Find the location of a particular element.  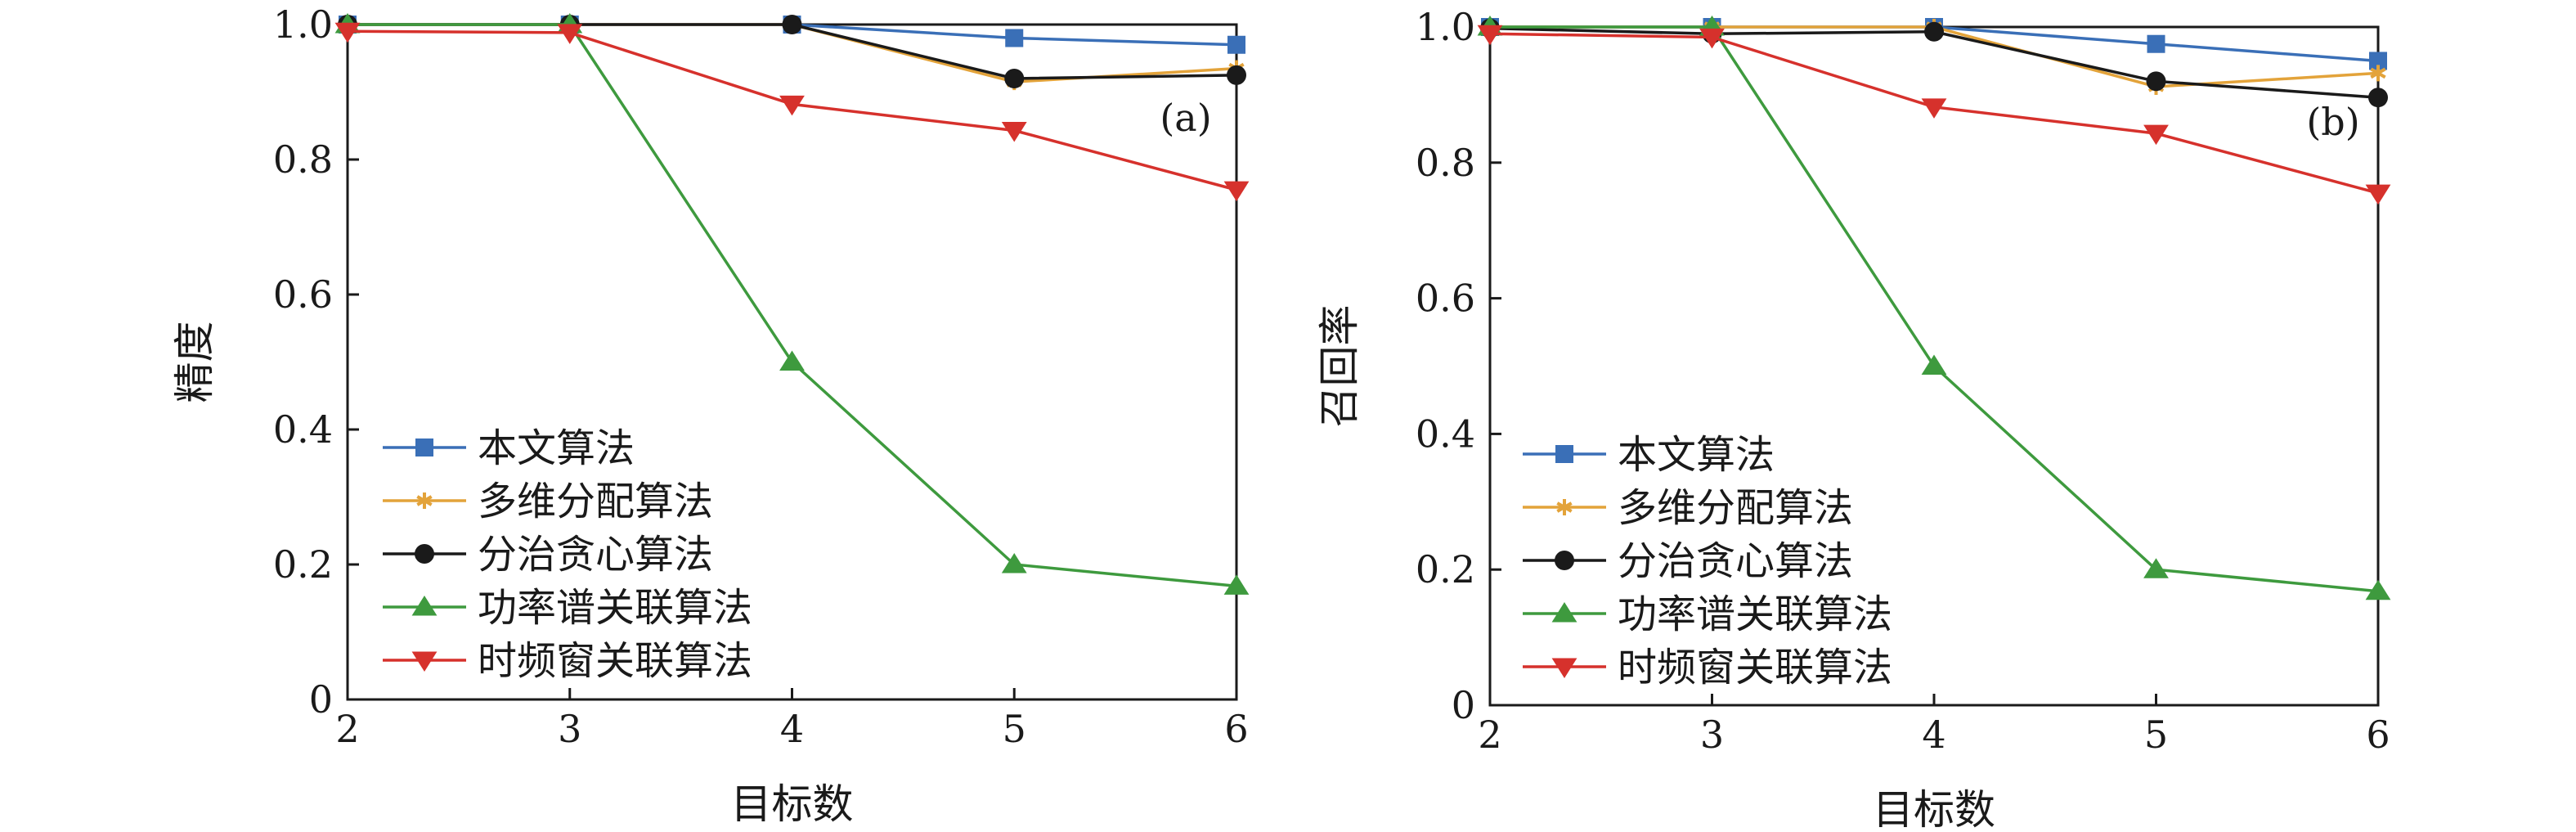

panel-label: (b) is located at coordinates (2332, 122).